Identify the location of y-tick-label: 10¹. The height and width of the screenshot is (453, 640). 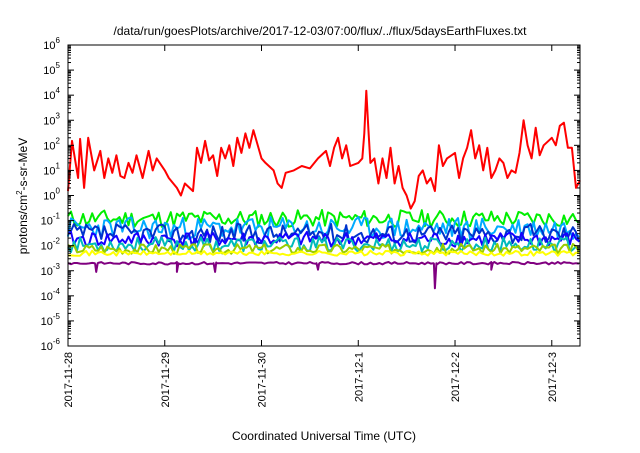
(51, 169).